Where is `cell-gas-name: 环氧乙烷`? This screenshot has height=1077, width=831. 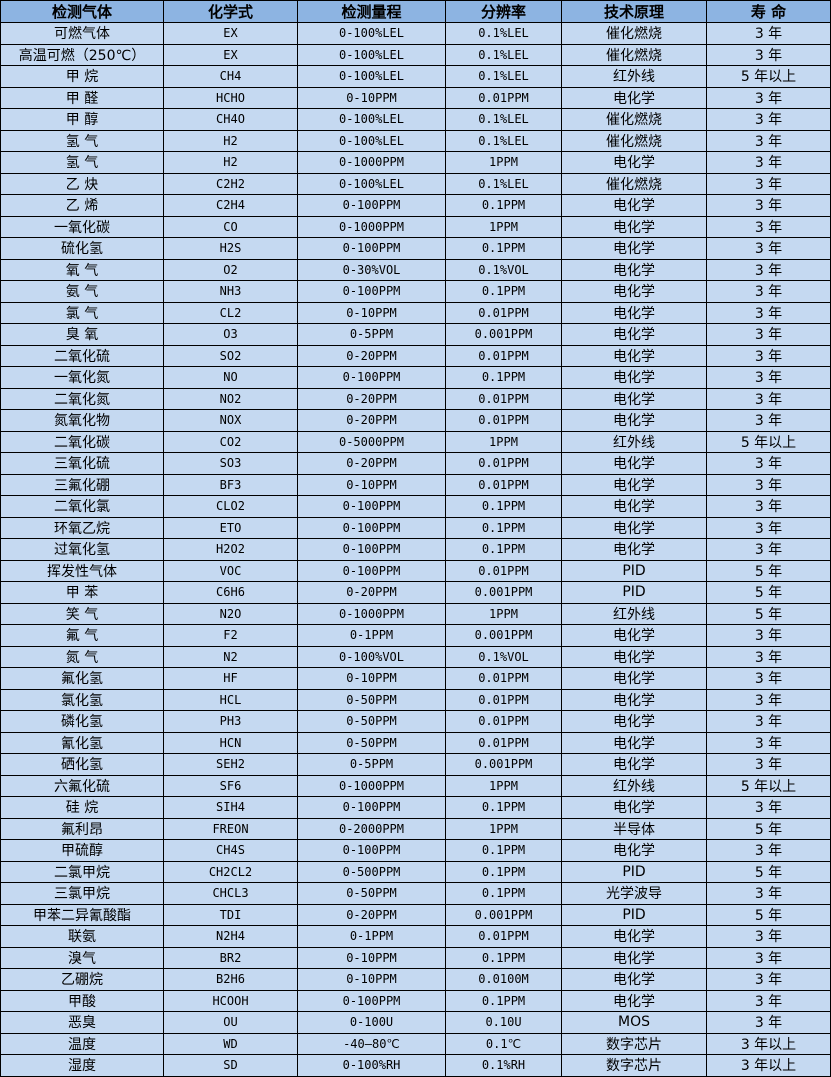
cell-gas-name: 环氧乙烷 is located at coordinates (82, 527).